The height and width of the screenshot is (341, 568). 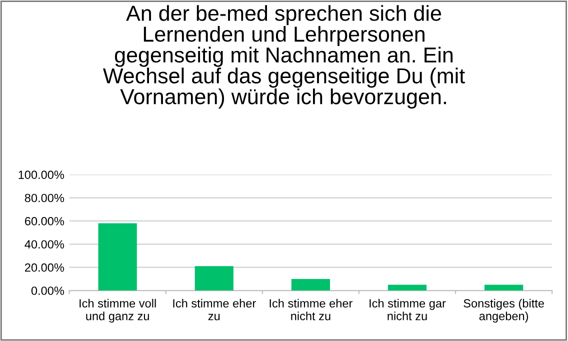 What do you see at coordinates (44, 244) in the screenshot?
I see `y-tick-label: 40.00%` at bounding box center [44, 244].